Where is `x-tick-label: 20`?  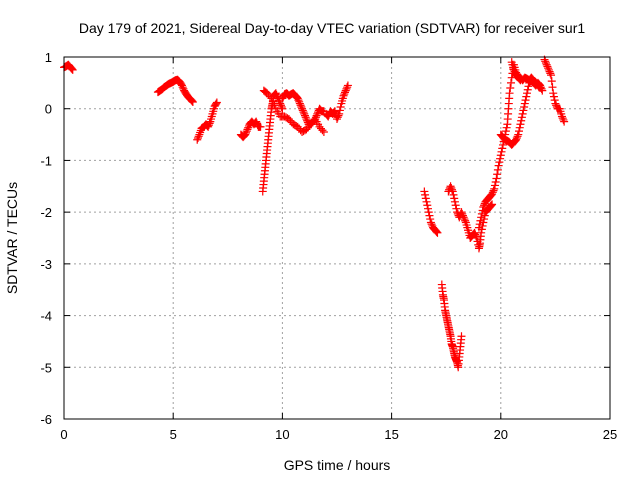 x-tick-label: 20 is located at coordinates (501, 434).